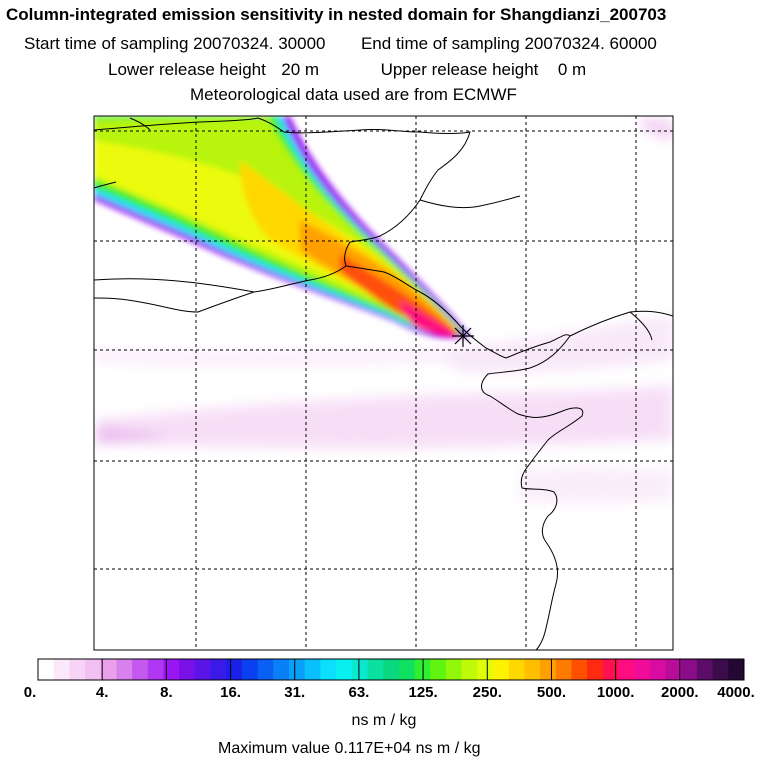 This screenshot has width=768, height=768. What do you see at coordinates (736, 692) in the screenshot?
I see `colorbar-tick-label: 4000.` at bounding box center [736, 692].